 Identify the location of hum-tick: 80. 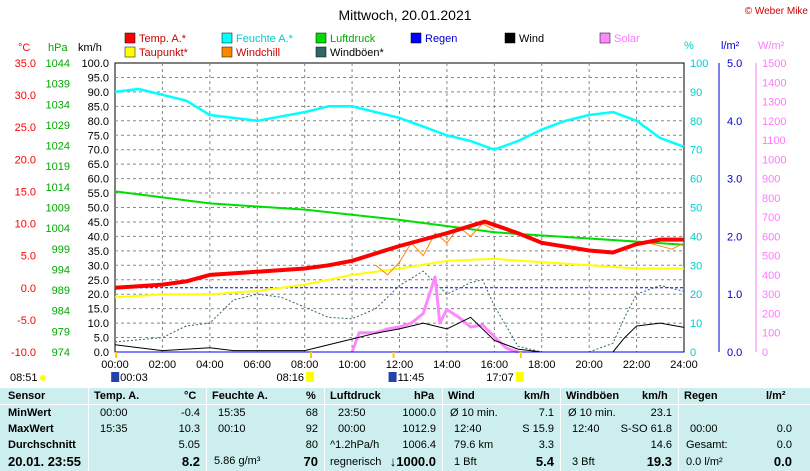
(696, 122).